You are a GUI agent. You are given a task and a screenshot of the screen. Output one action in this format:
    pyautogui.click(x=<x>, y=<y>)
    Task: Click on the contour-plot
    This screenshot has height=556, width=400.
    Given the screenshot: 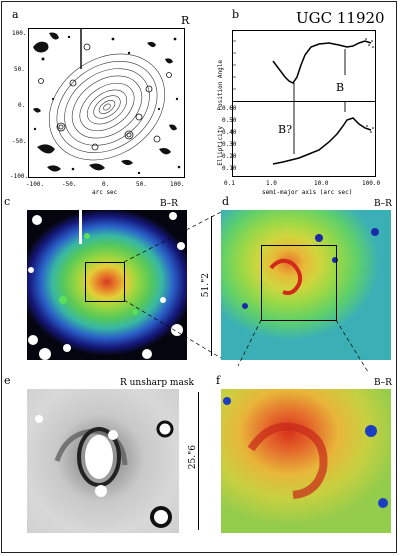 What is the action you would take?
    pyautogui.click(x=107, y=102)
    